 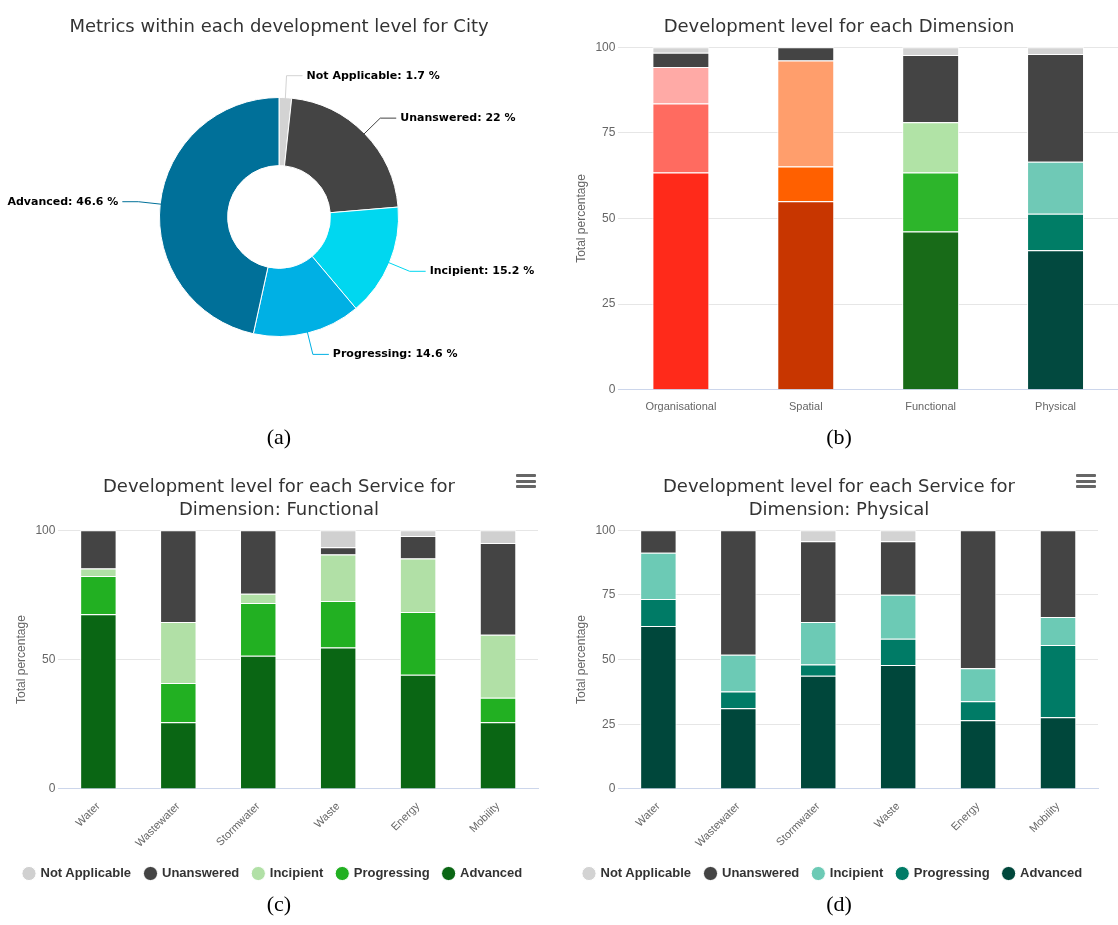 What do you see at coordinates (395, 354) in the screenshot?
I see `slice-label: Progressing: 14.6 %` at bounding box center [395, 354].